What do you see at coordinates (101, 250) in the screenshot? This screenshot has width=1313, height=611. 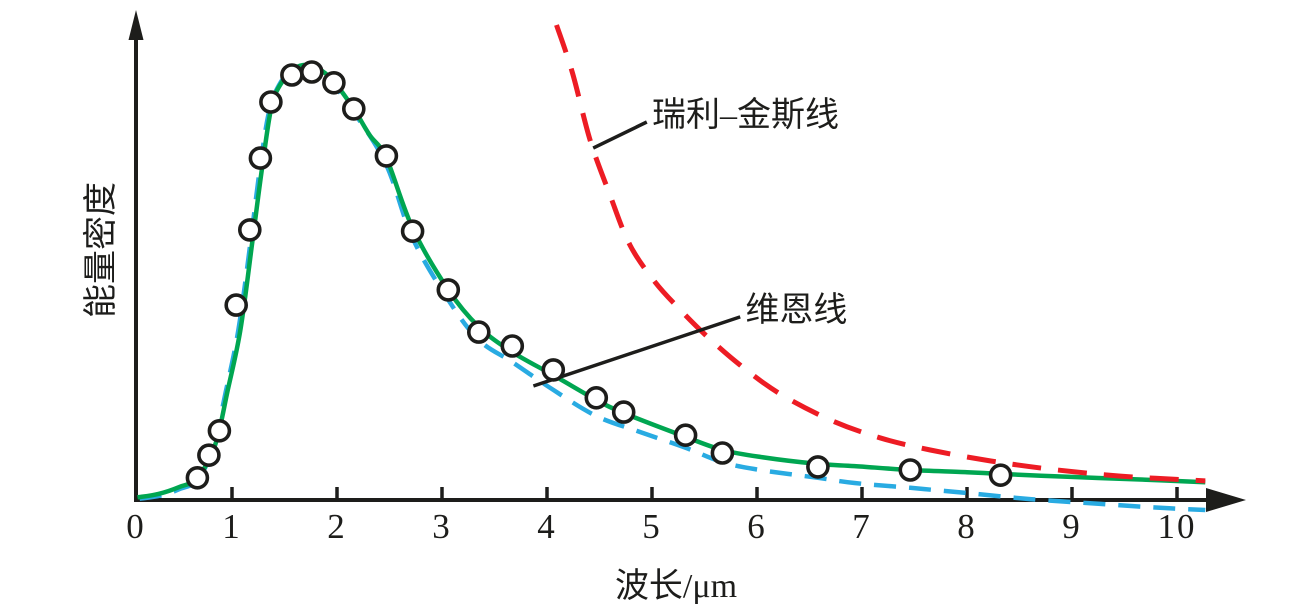 I see `y-axis-label: 能量密度` at bounding box center [101, 250].